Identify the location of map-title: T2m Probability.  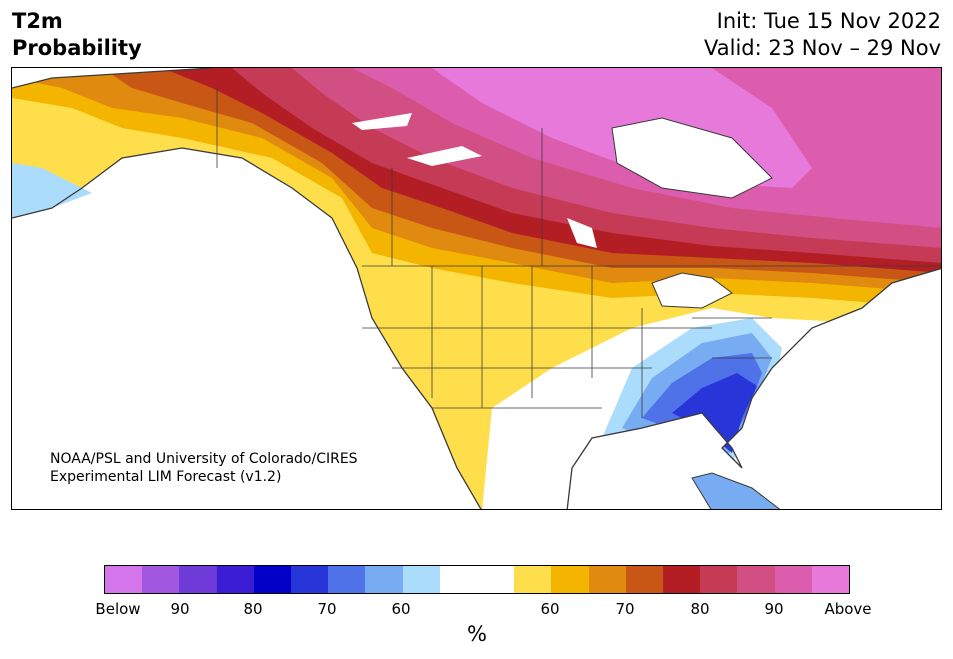
(77, 35).